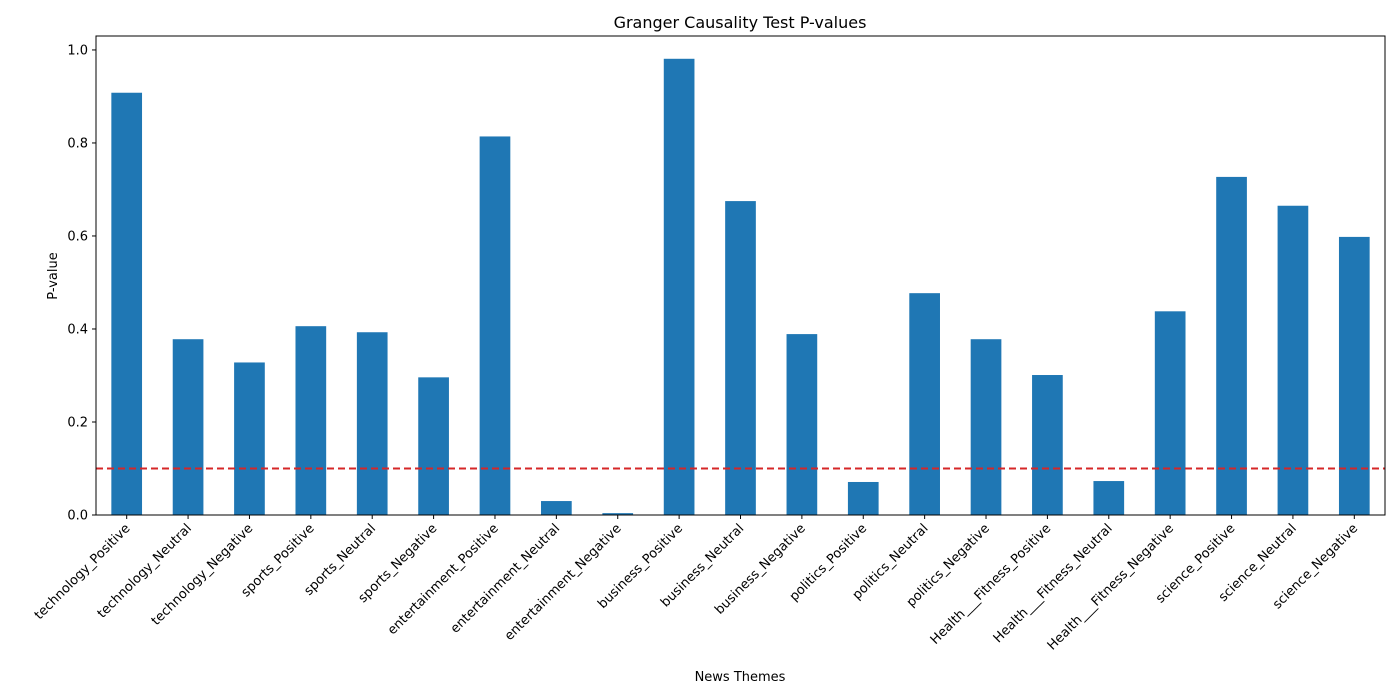 This screenshot has height=694, width=1400. I want to click on y-tick-label: 0.8, so click(77, 143).